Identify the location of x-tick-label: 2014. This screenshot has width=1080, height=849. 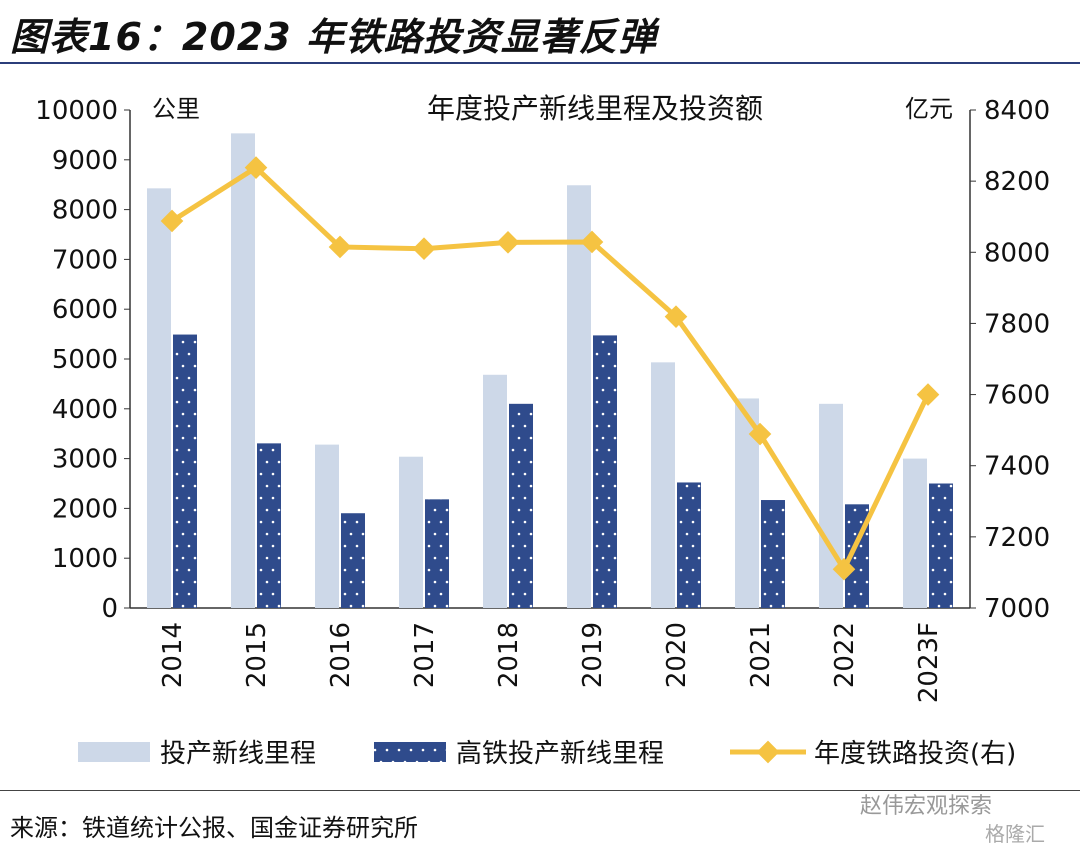
(173, 655).